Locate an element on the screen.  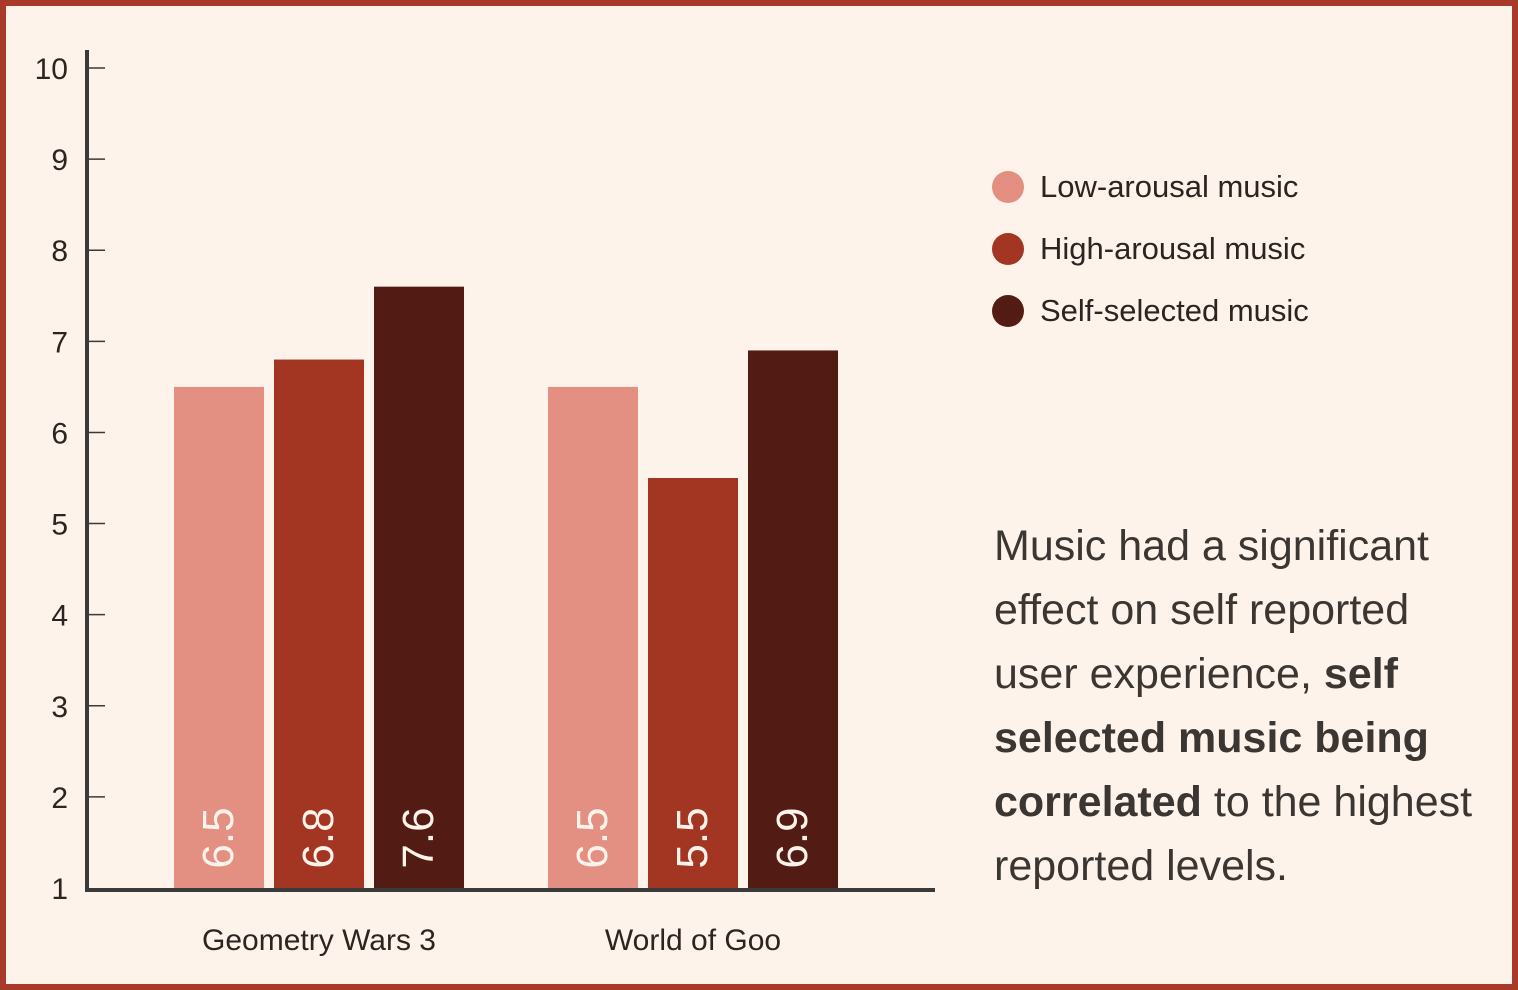
annotation-bold: self selected music being correlated is located at coordinates (1211, 738).